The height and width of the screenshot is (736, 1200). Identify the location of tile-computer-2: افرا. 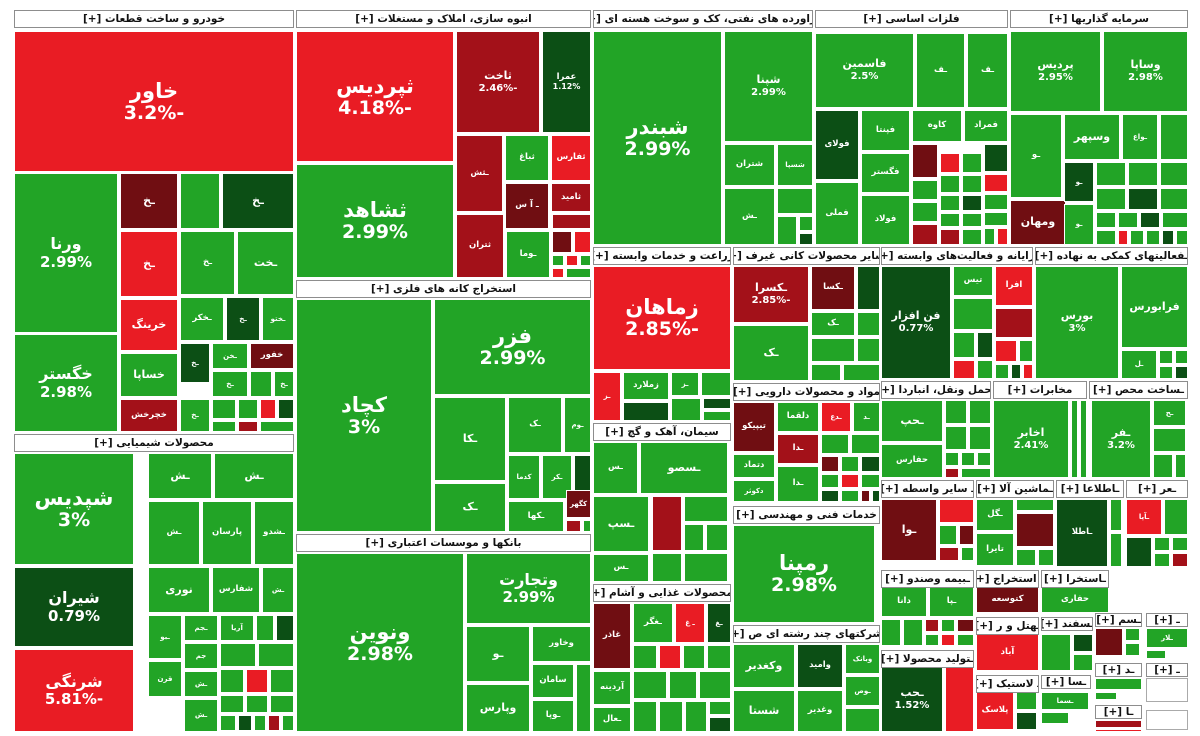
(1014, 286).